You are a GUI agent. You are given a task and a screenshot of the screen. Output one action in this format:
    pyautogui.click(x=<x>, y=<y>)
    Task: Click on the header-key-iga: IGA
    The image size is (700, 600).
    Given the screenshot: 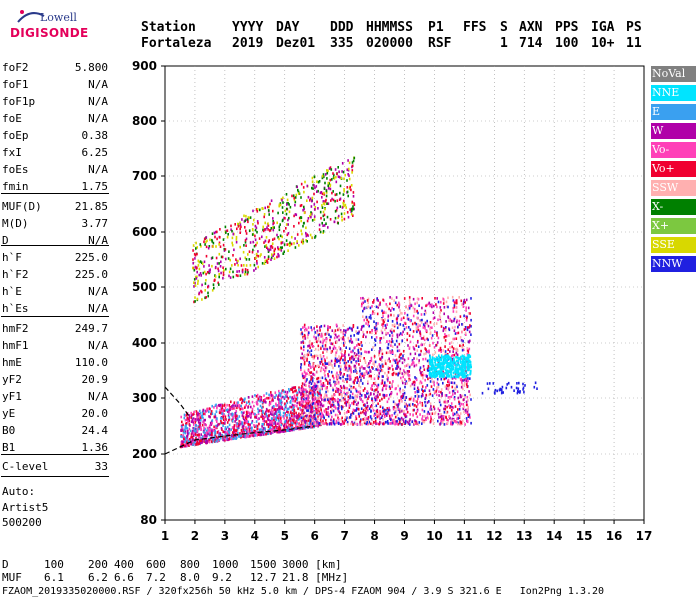 What is the action you would take?
    pyautogui.click(x=603, y=27)
    